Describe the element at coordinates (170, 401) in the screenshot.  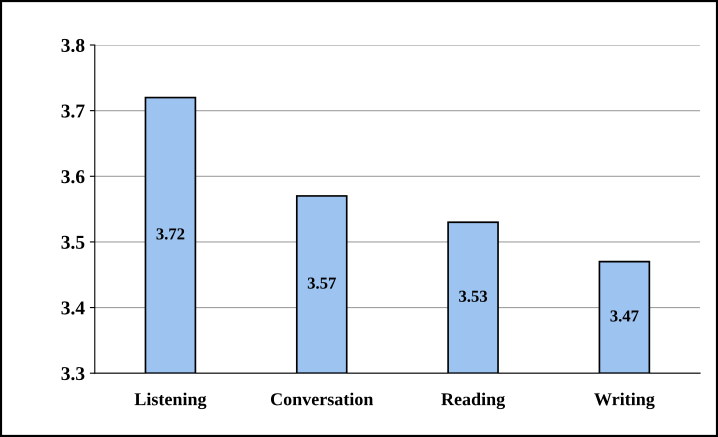
I see `x-tick-label: Listening` at that location.